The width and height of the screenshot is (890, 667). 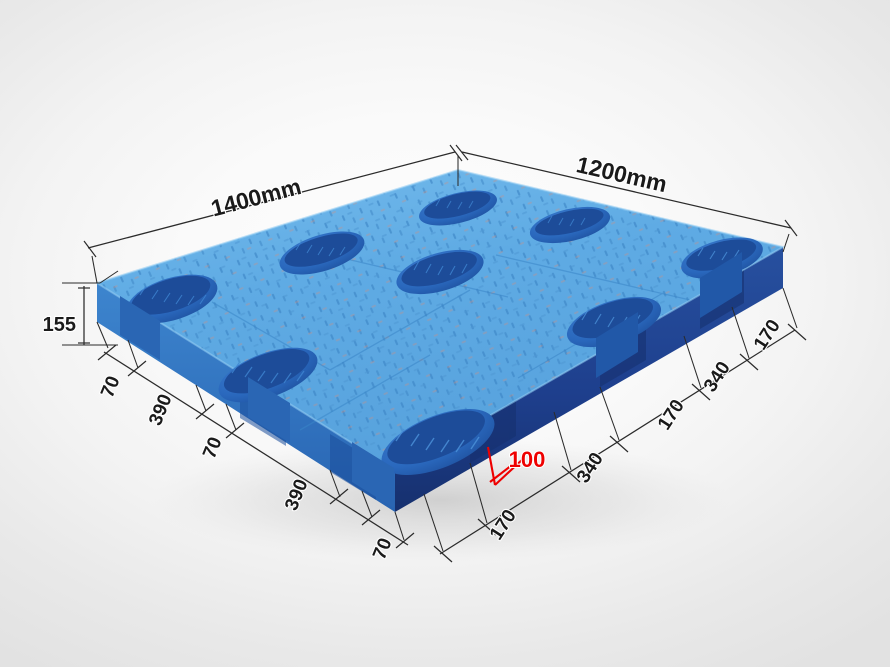 What do you see at coordinates (256, 197) in the screenshot?
I see `label-length-1400: 1400mm` at bounding box center [256, 197].